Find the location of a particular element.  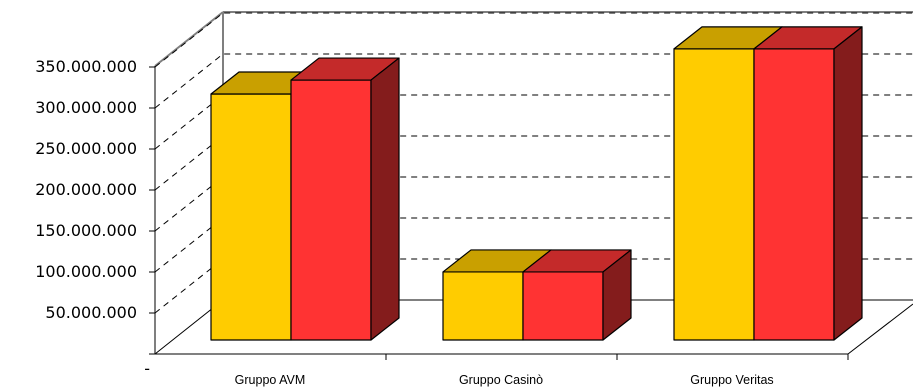

y-tick-label: 150.000.000 is located at coordinates (86, 230).